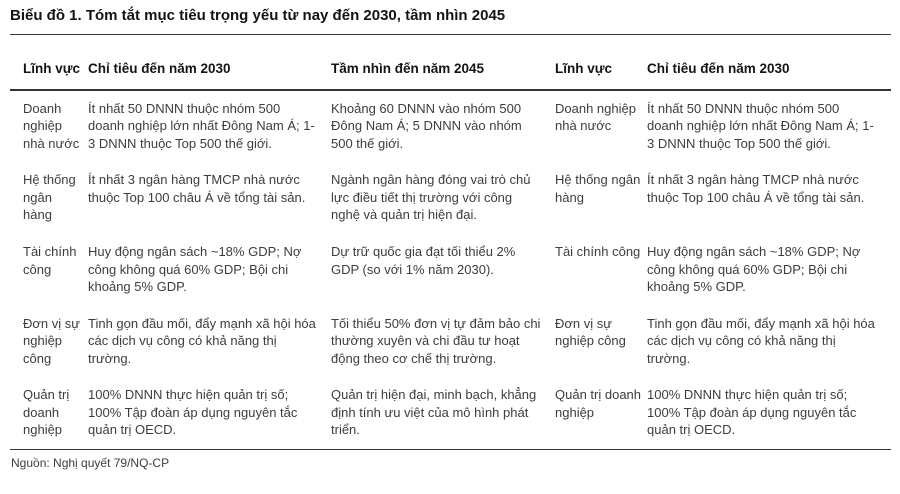  Describe the element at coordinates (595, 117) in the screenshot. I see `cell-sector-2: Doanh nghiệp nhà nước` at that location.